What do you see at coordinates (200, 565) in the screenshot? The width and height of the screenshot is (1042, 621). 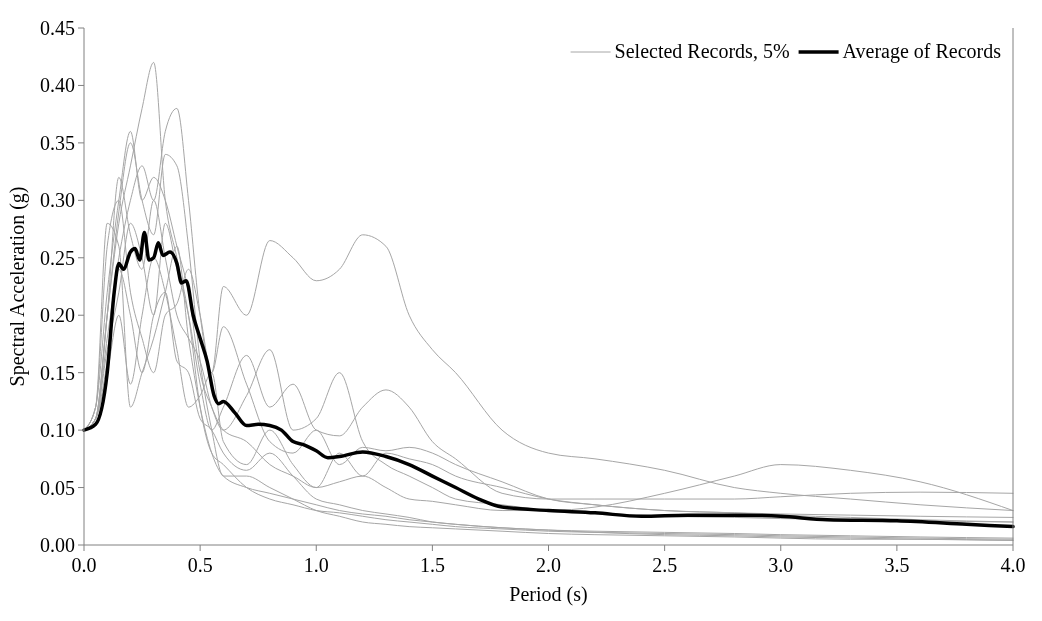 I see `x-tick-label: 0.5` at bounding box center [200, 565].